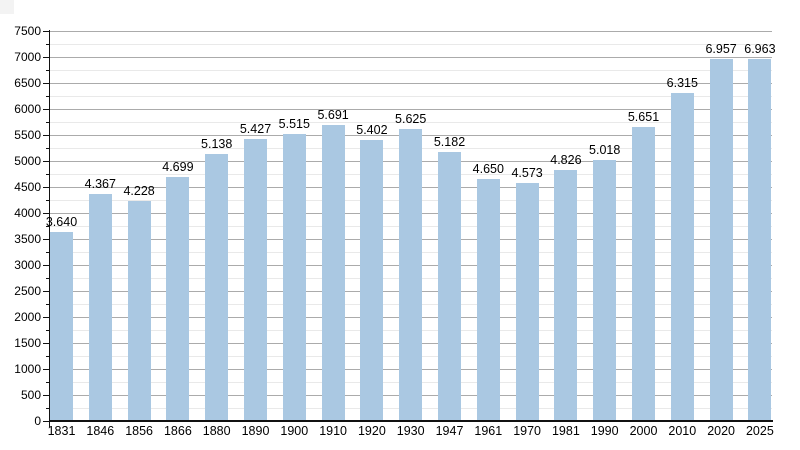 This screenshot has width=800, height=450. Describe the element at coordinates (605, 290) in the screenshot. I see `bar-1990` at that location.